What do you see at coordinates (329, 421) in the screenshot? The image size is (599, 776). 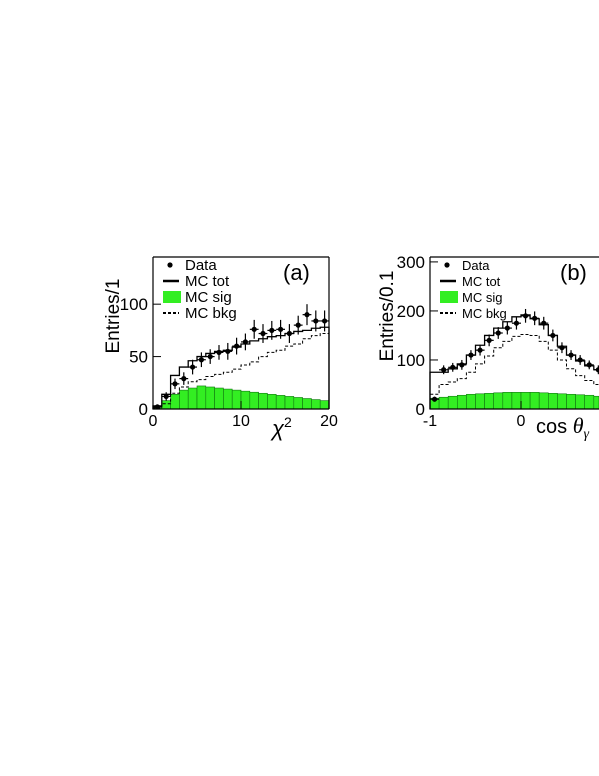 I see `x-tick-label: 20` at bounding box center [329, 421].